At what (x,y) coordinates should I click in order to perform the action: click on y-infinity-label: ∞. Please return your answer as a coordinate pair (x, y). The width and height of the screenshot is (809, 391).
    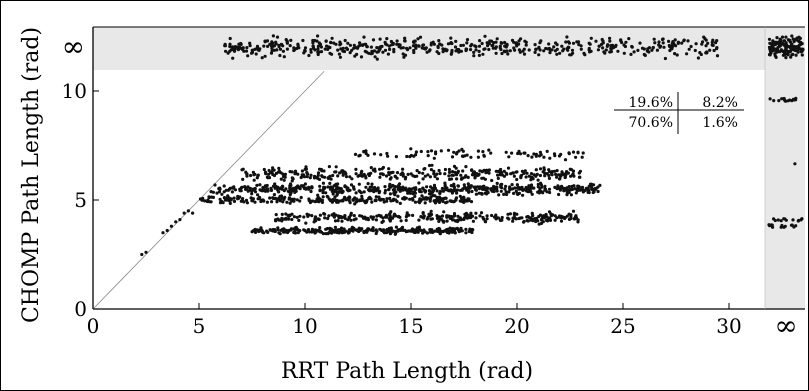
    Looking at the image, I should click on (73, 46).